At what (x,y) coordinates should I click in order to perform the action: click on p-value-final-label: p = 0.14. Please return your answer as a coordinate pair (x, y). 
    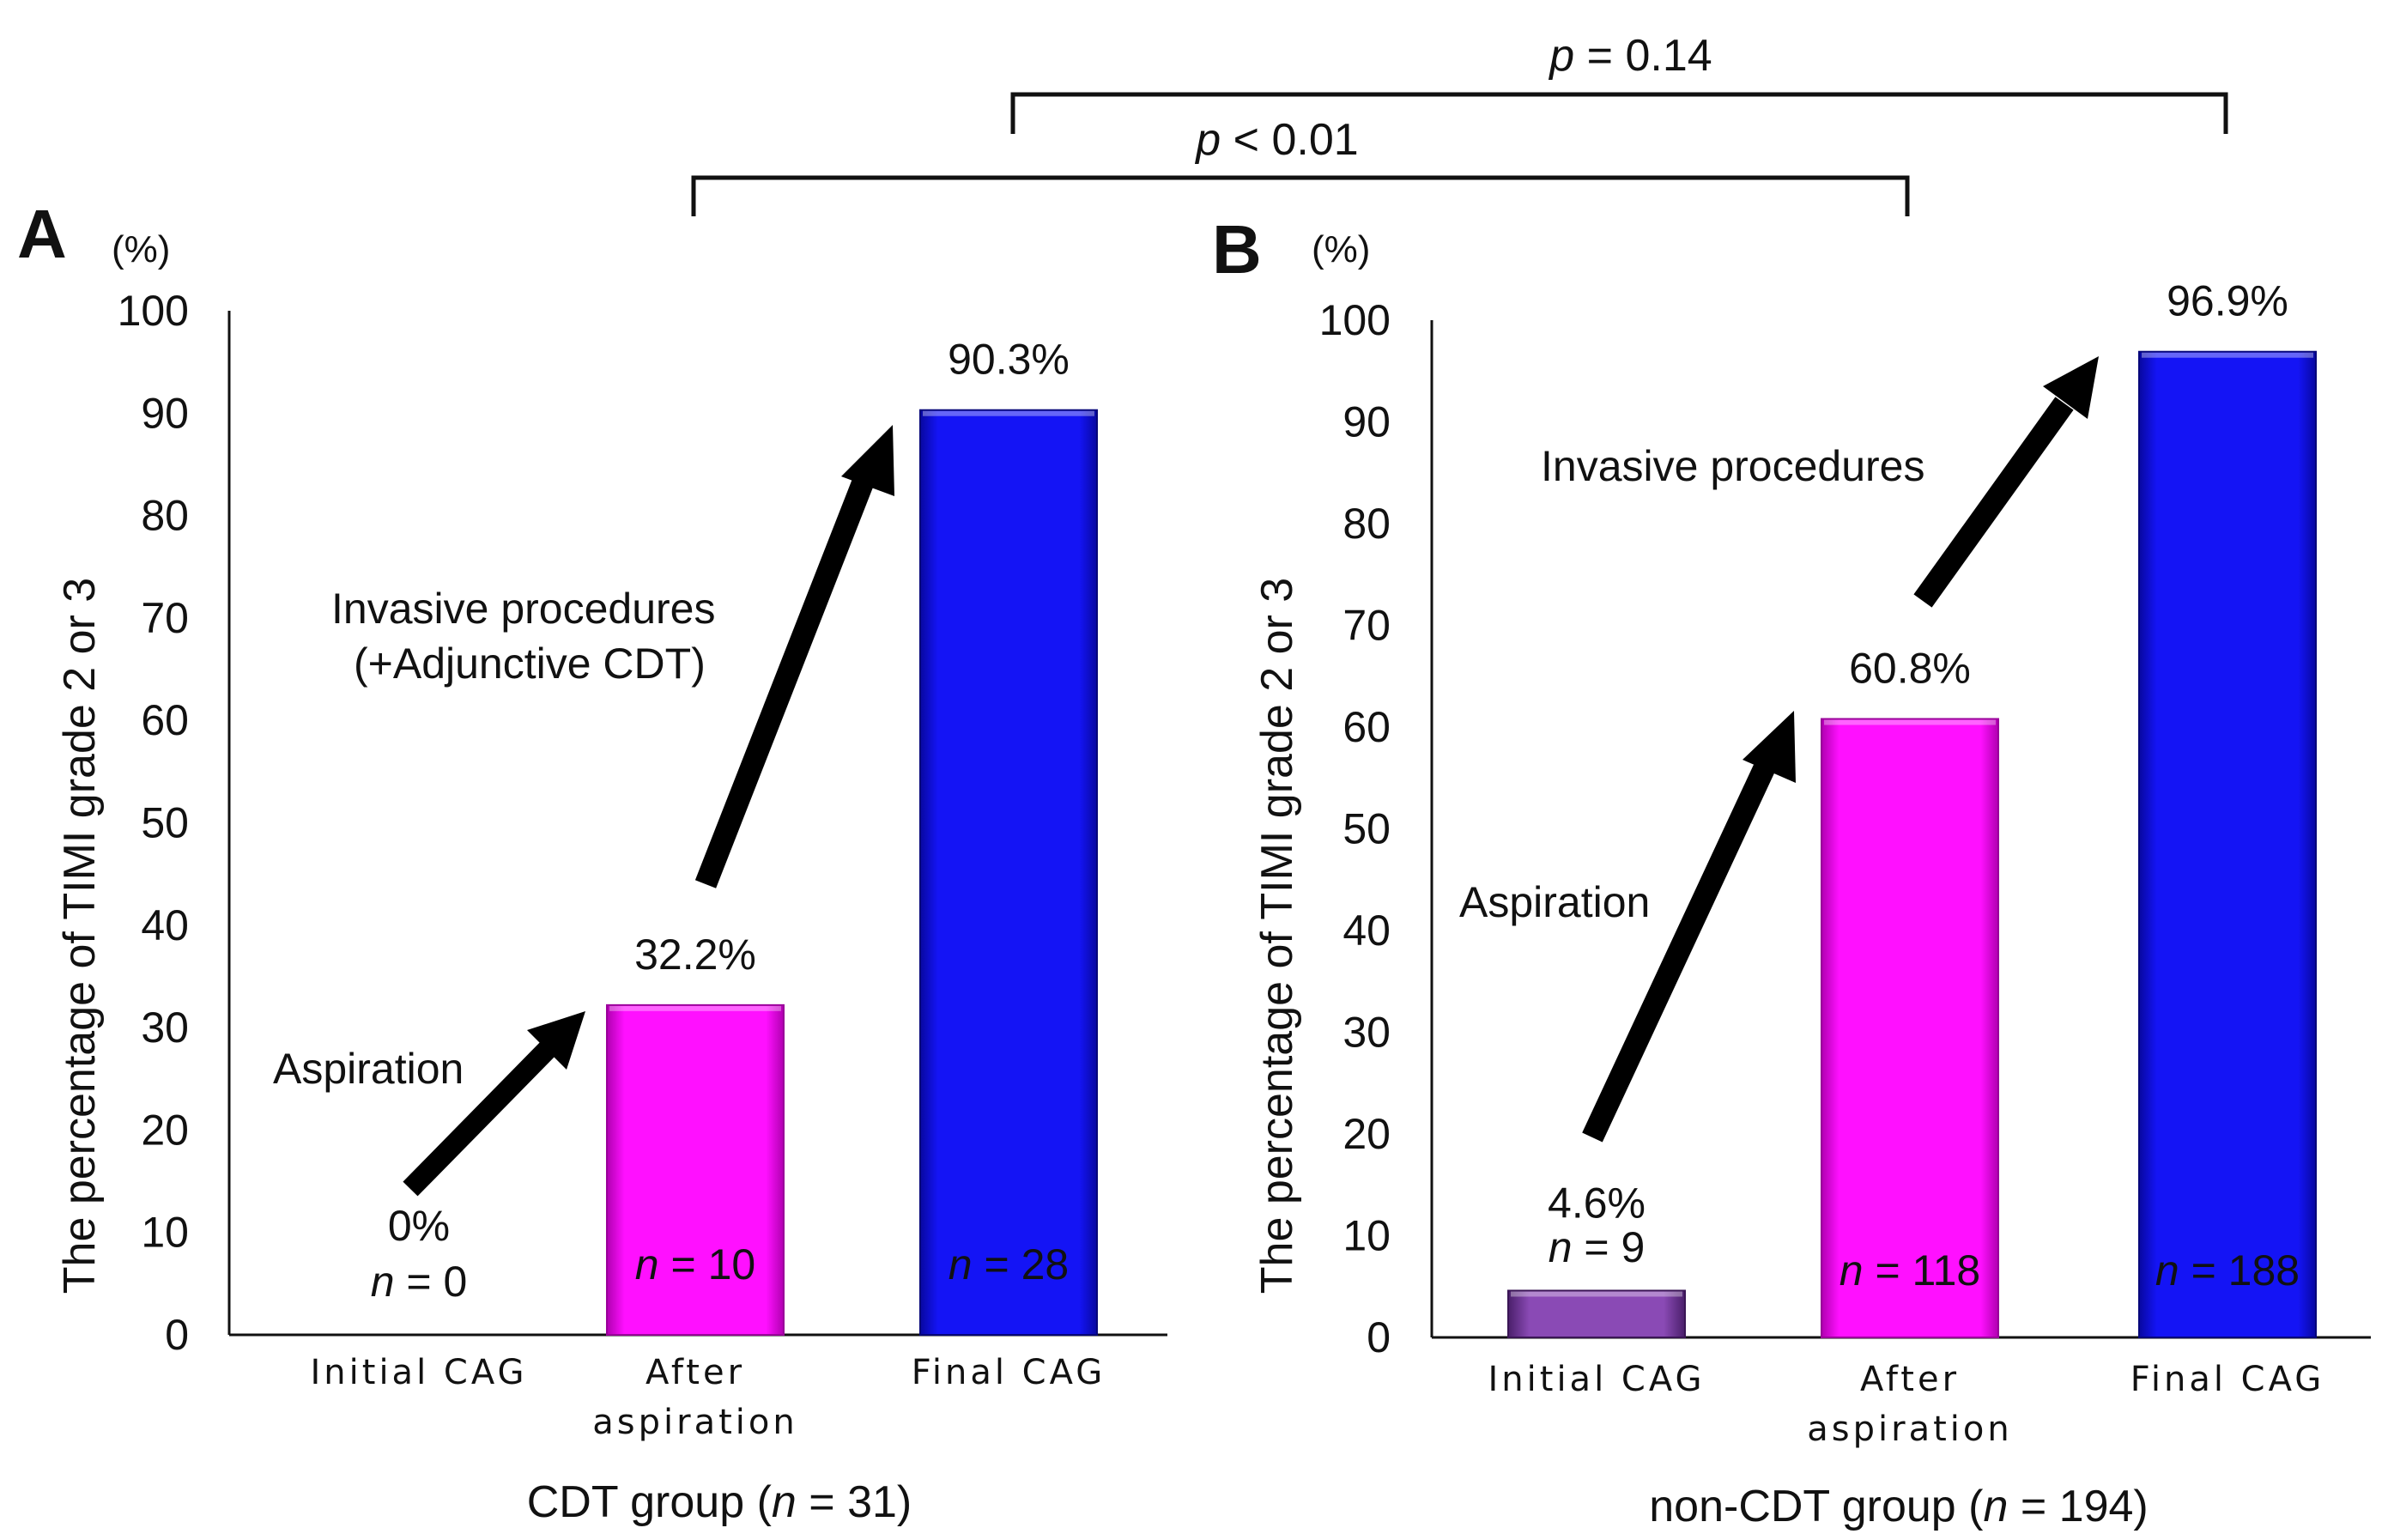
    Looking at the image, I should click on (1630, 56).